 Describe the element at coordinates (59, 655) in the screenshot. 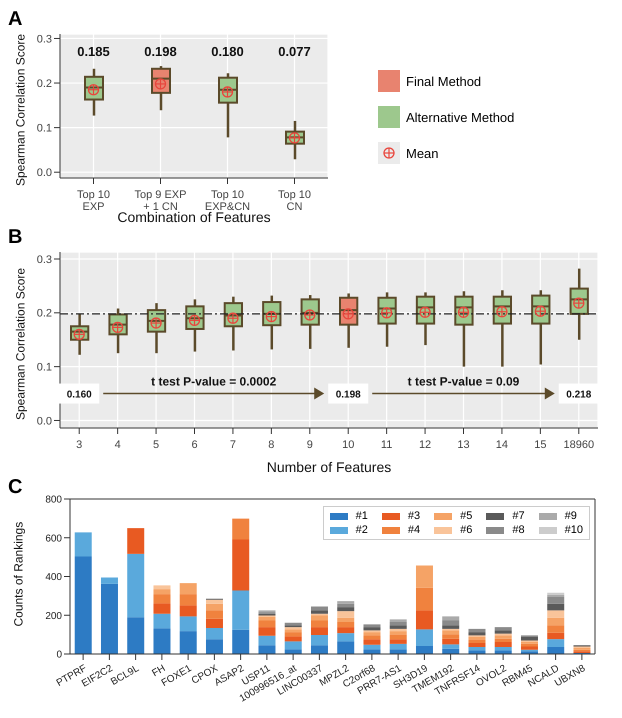

I see `y-tick-label: 0` at that location.